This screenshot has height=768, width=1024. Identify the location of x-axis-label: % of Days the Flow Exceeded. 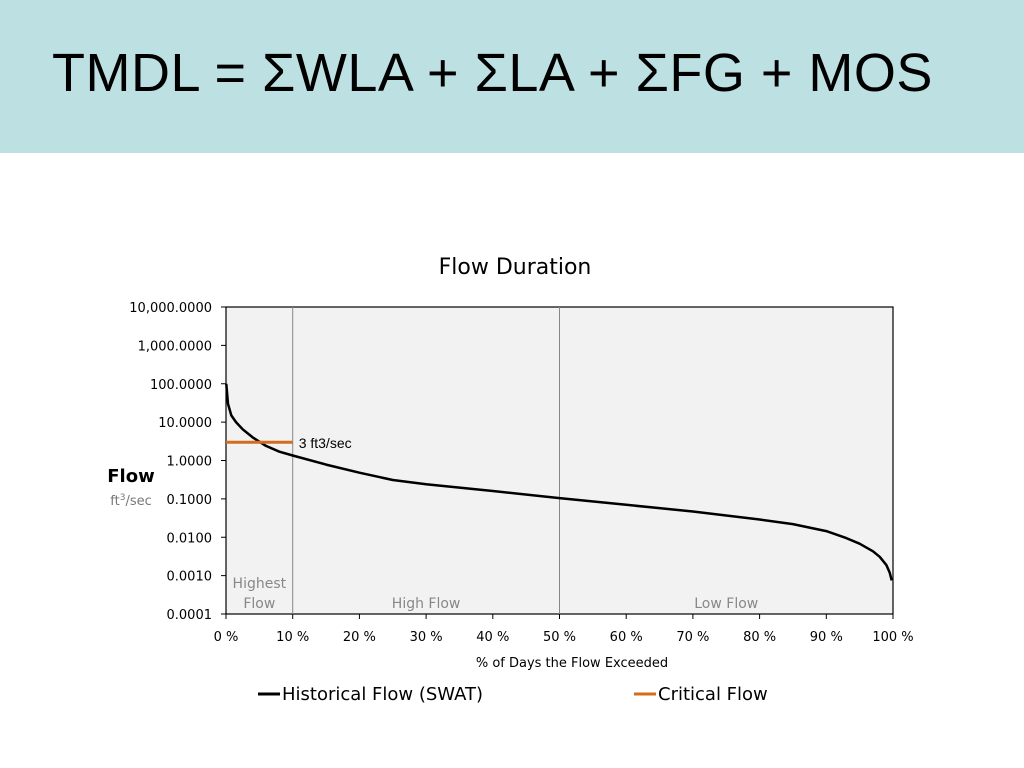
(572, 663).